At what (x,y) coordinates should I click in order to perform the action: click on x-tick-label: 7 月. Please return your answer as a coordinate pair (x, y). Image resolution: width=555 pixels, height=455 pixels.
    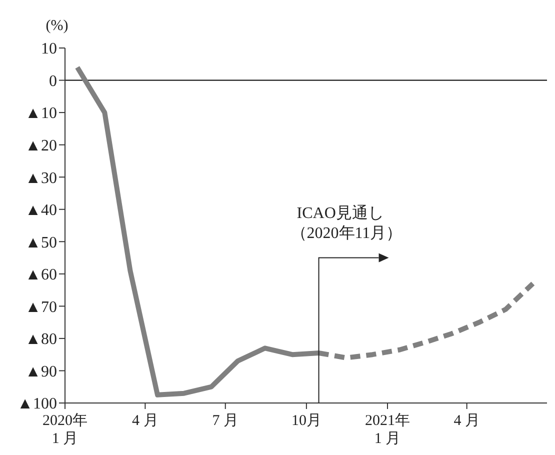
    Looking at the image, I should click on (225, 421).